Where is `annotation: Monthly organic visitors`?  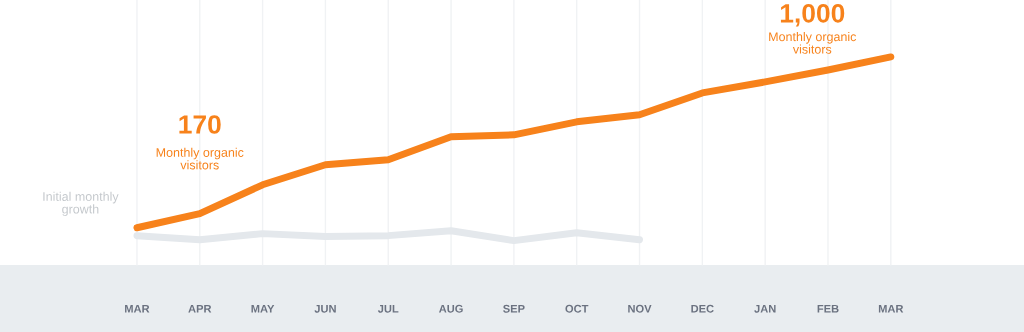
annotation: Monthly organic visitors is located at coordinates (200, 158).